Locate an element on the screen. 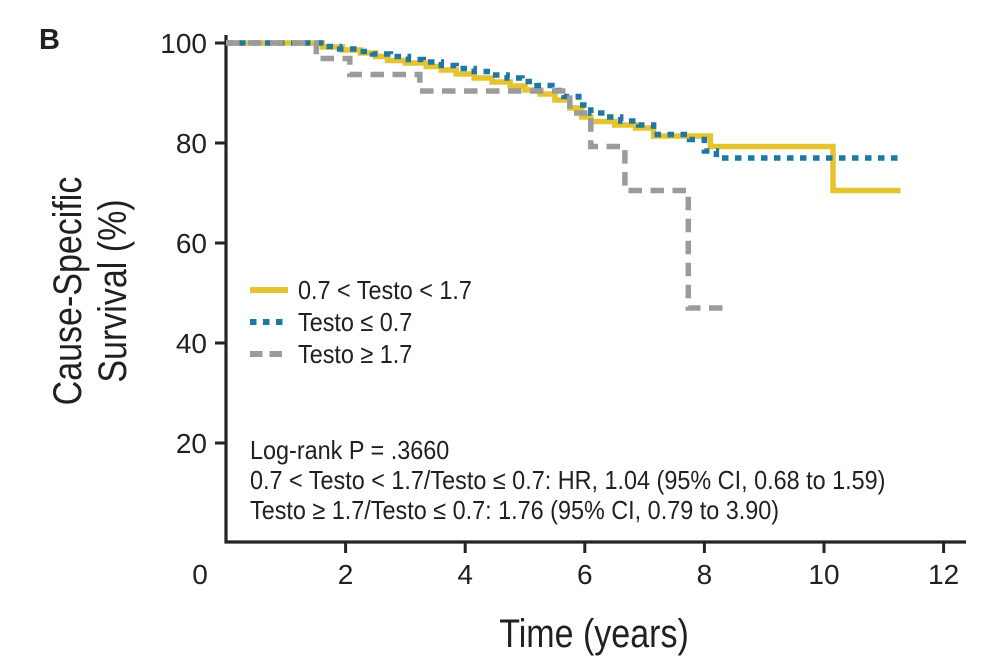  x-tick-label: 0 is located at coordinates (200, 574).